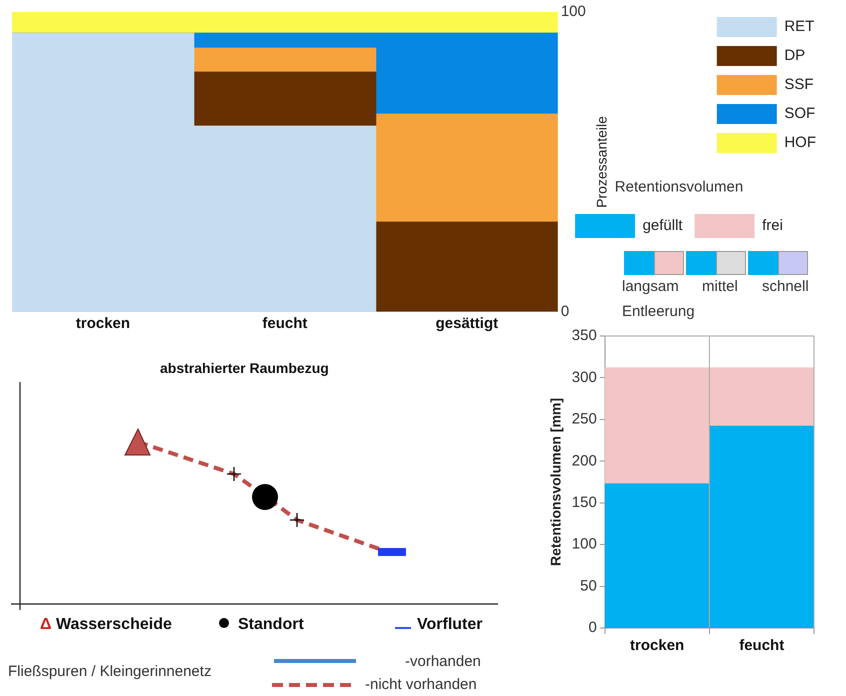 This screenshot has width=846, height=696. What do you see at coordinates (679, 187) in the screenshot?
I see `legend-title: Retentionsvolumen` at bounding box center [679, 187].